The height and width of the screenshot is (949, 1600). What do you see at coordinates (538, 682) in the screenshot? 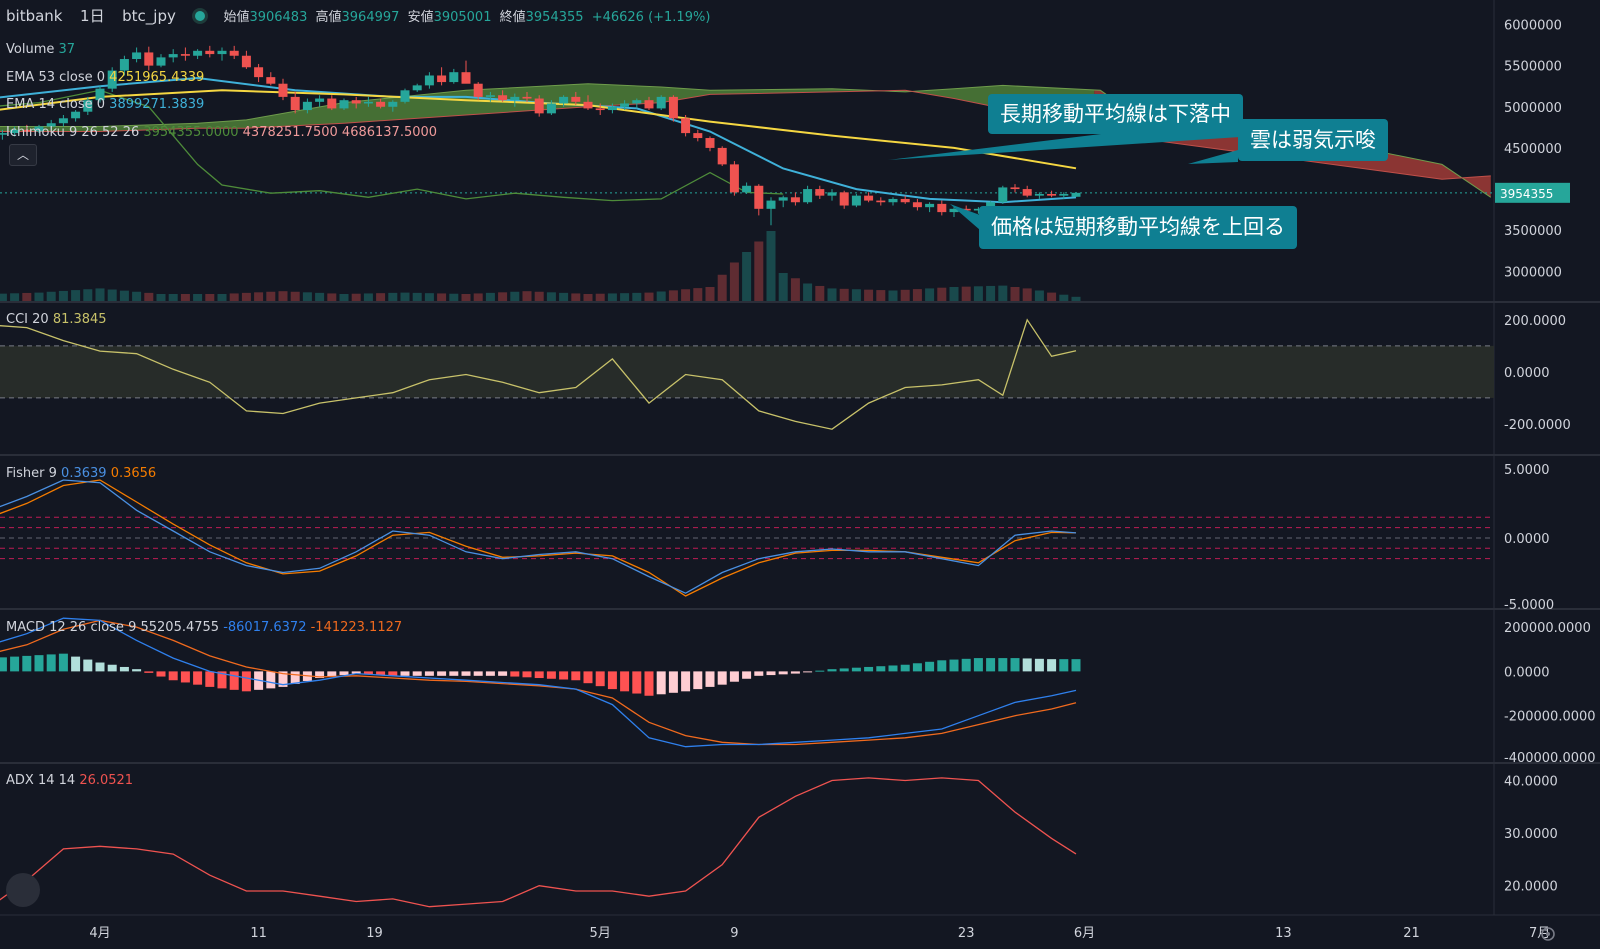
I see `macd-signal-line` at bounding box center [538, 682].